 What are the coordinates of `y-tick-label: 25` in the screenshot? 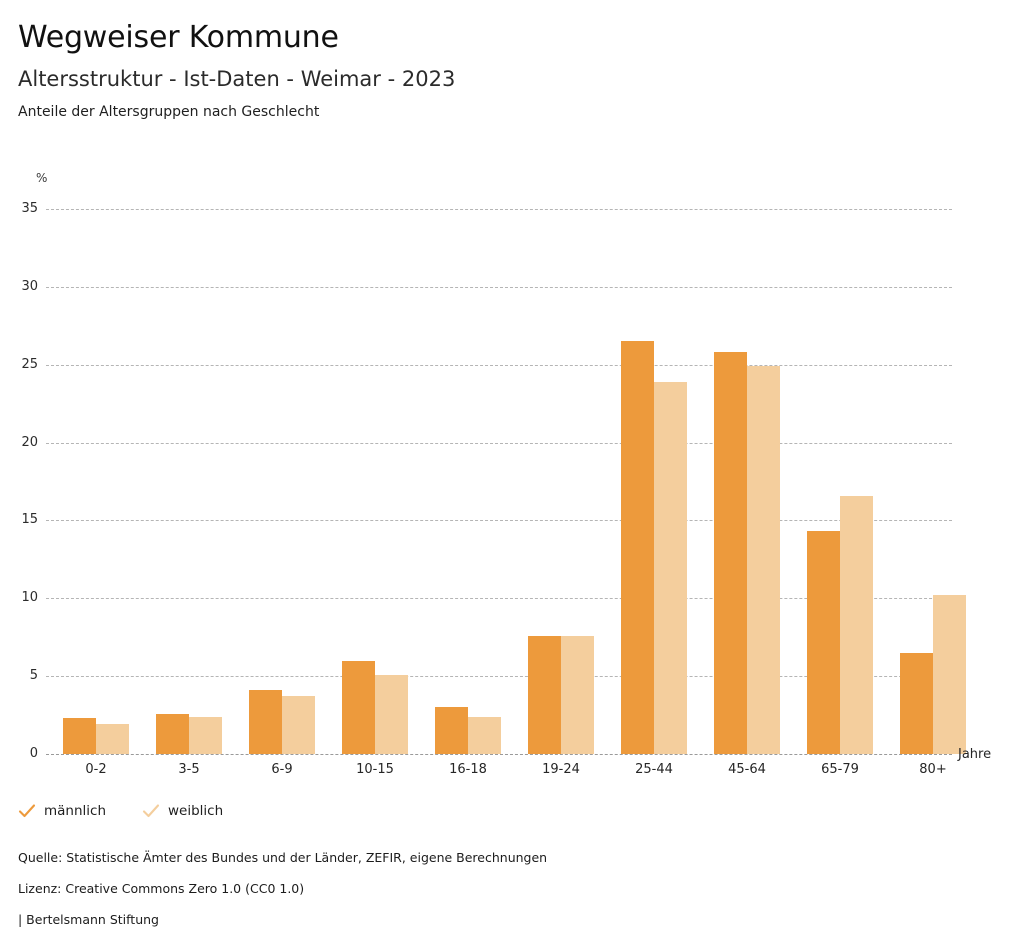 It's located at (29, 364).